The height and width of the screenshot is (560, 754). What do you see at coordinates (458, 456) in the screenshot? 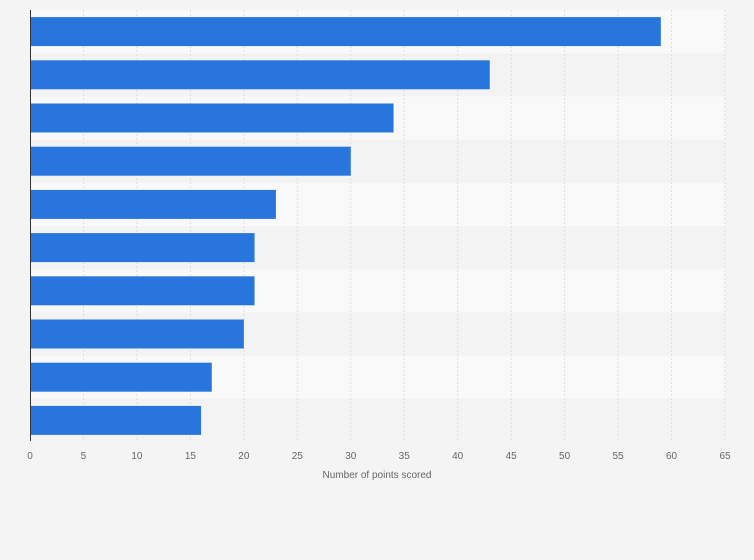
I see `x-tick-label: 40` at bounding box center [458, 456].